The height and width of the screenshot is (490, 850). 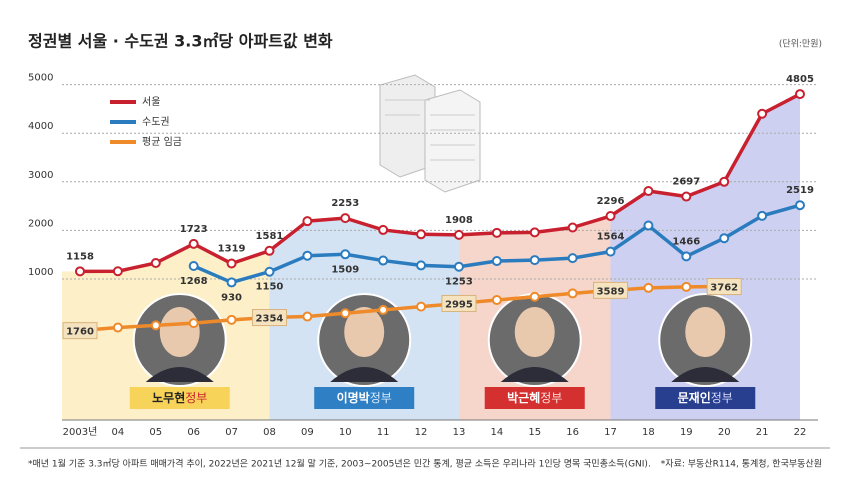 I want to click on x-tick-label: 19, so click(x=686, y=432).